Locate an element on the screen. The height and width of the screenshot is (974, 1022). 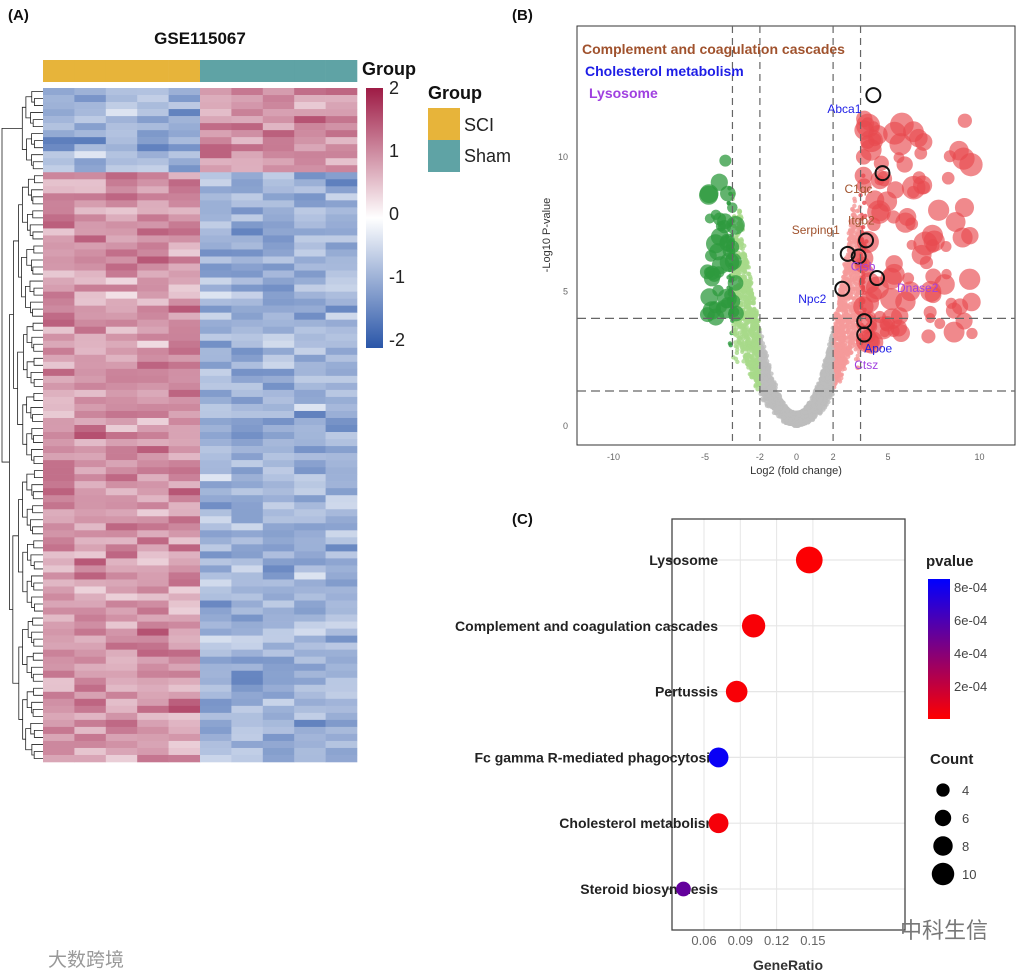
colorbar-tick-label: 0 is located at coordinates (394, 214).